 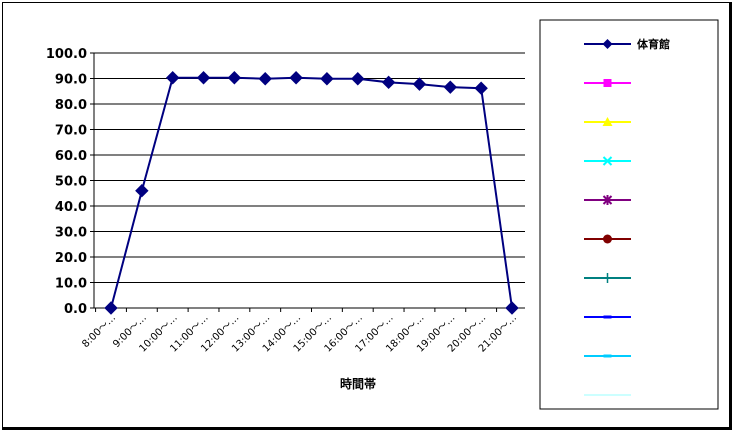 I want to click on legend-marker-star, so click(x=607, y=200).